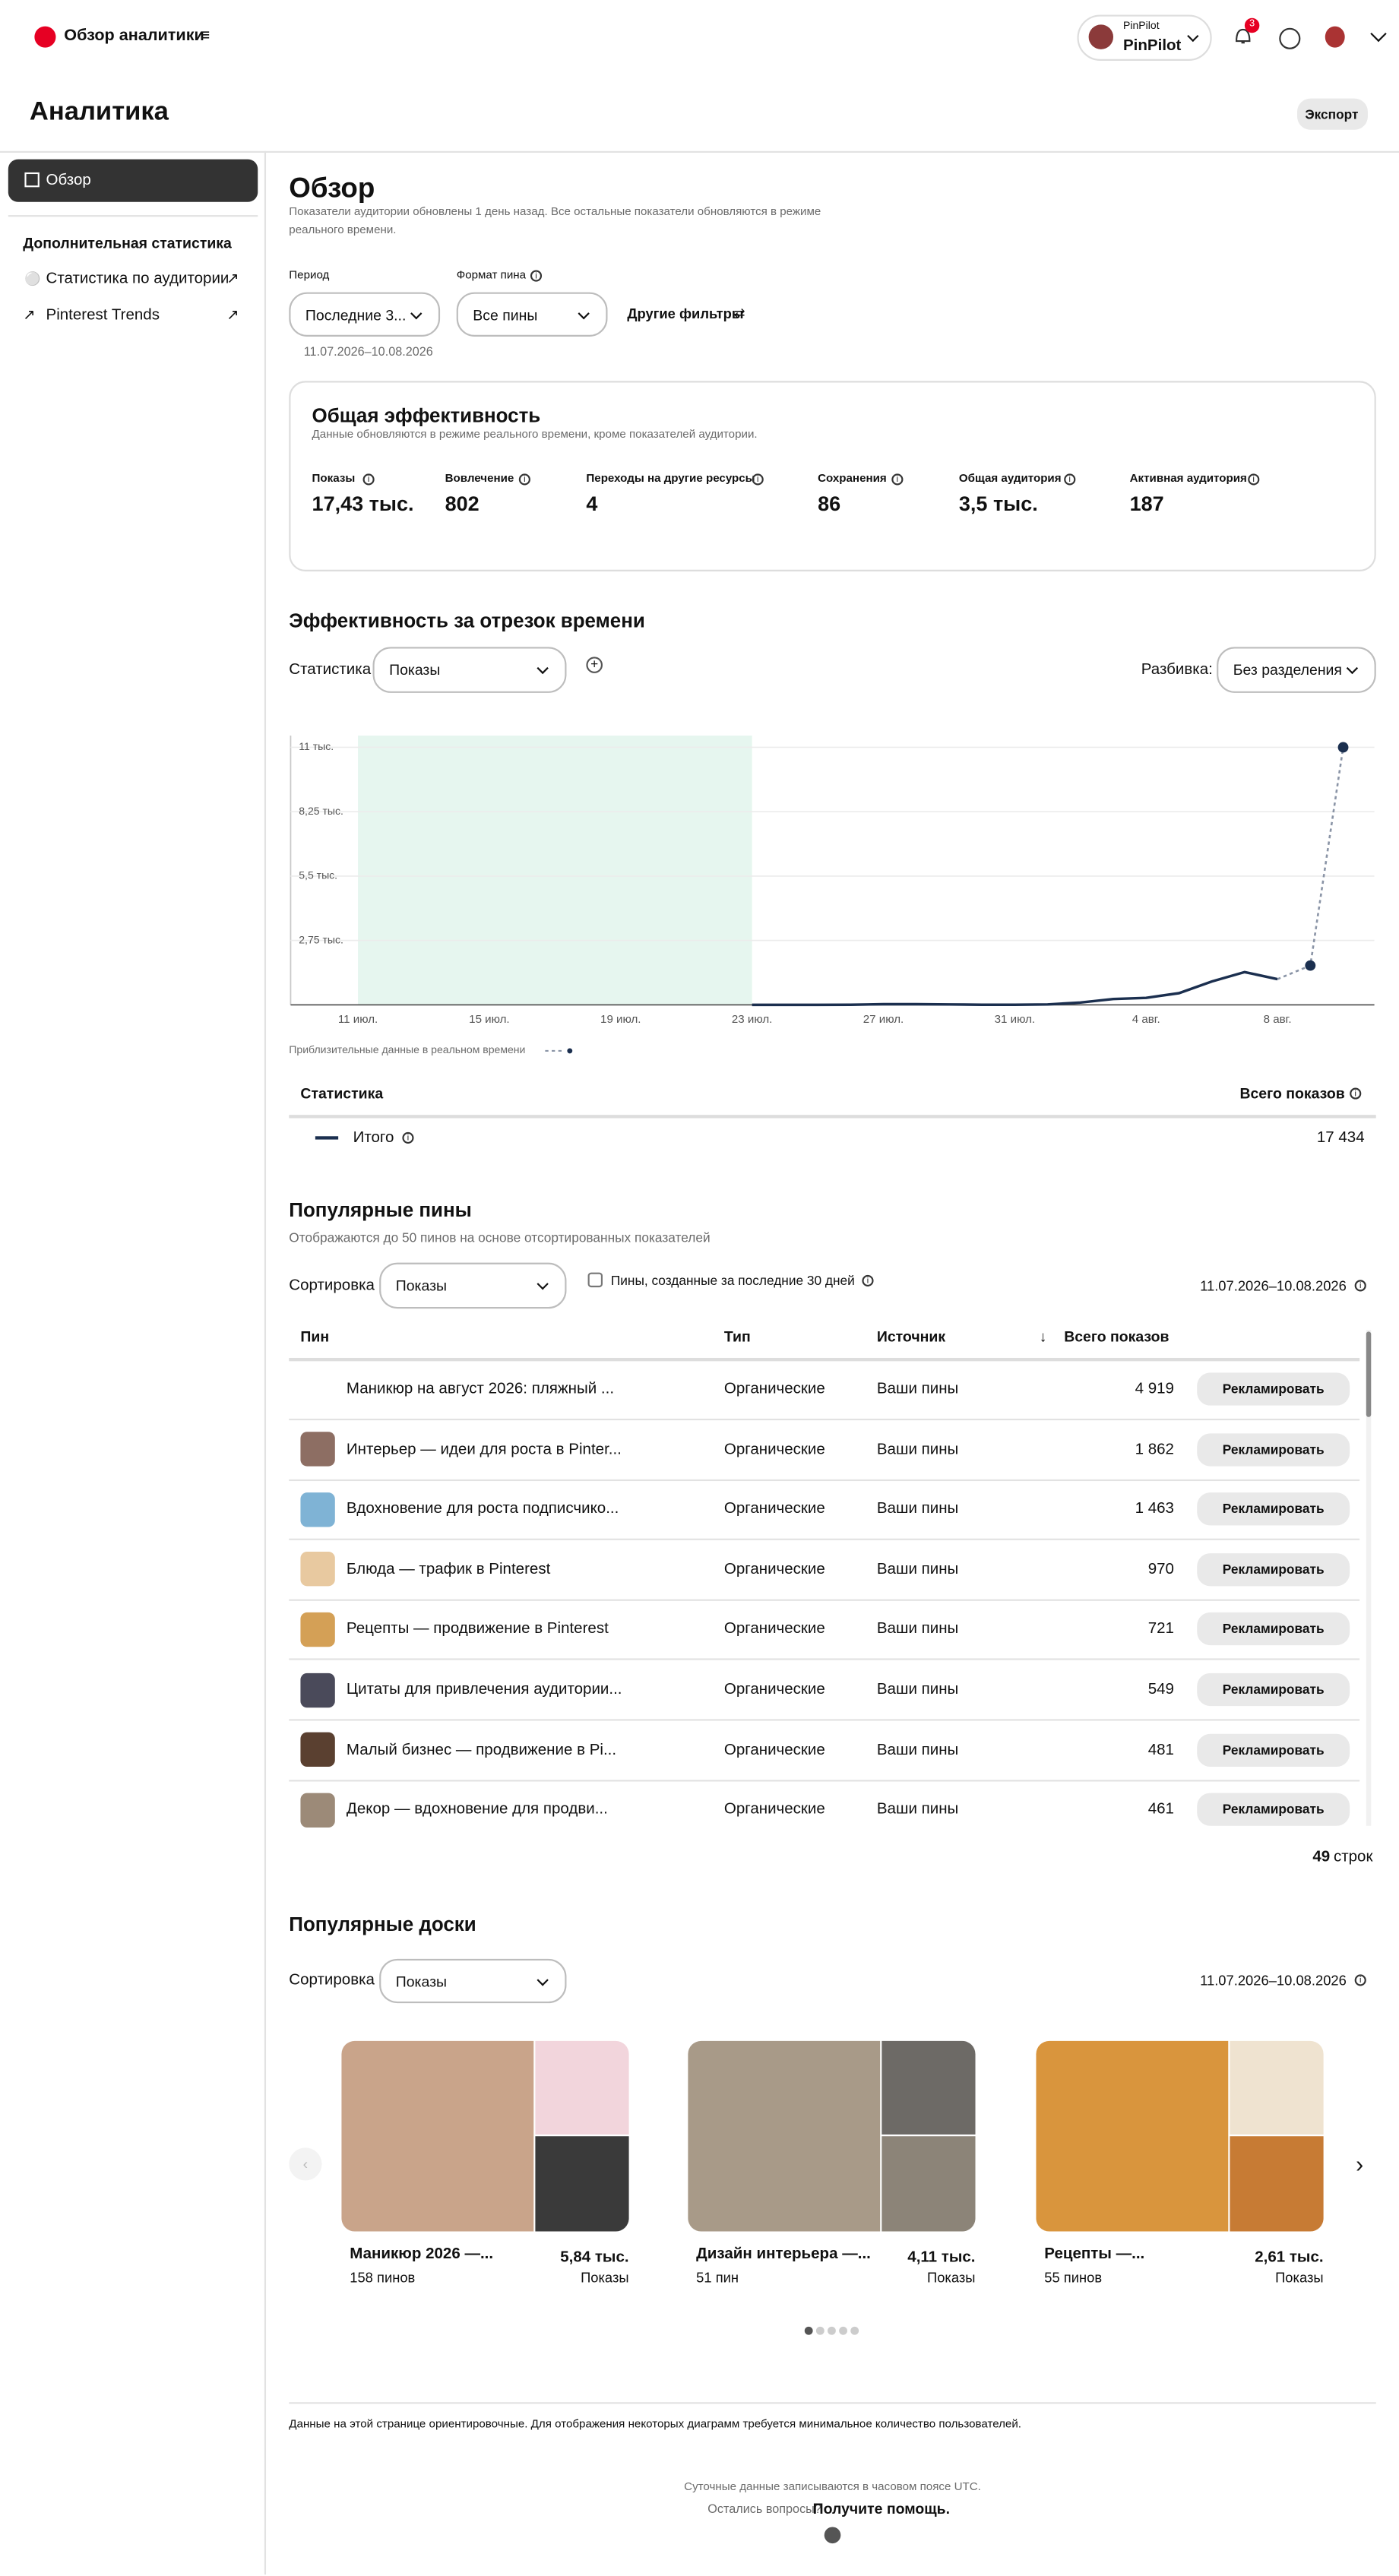  I want to click on sidebar-link: Статистика по аудитории, so click(137, 279).